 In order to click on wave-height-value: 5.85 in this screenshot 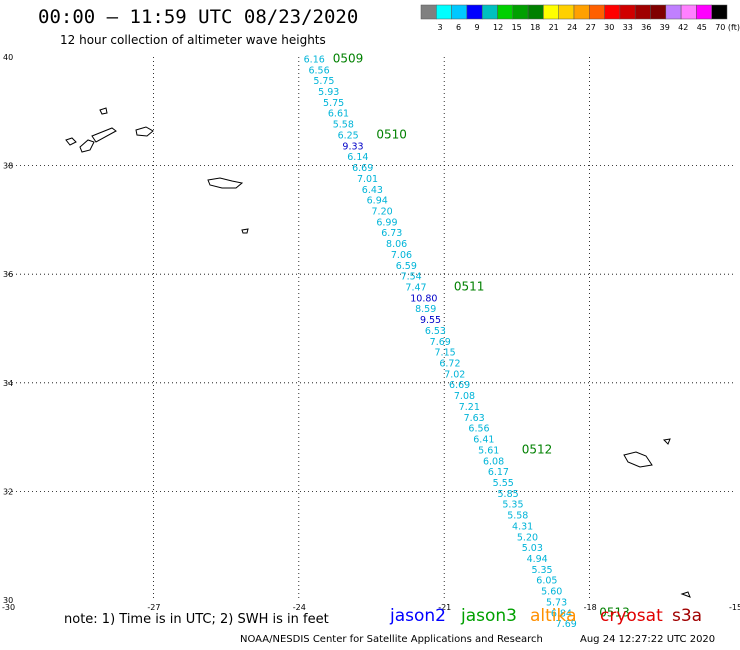, I will do `click(508, 494)`.